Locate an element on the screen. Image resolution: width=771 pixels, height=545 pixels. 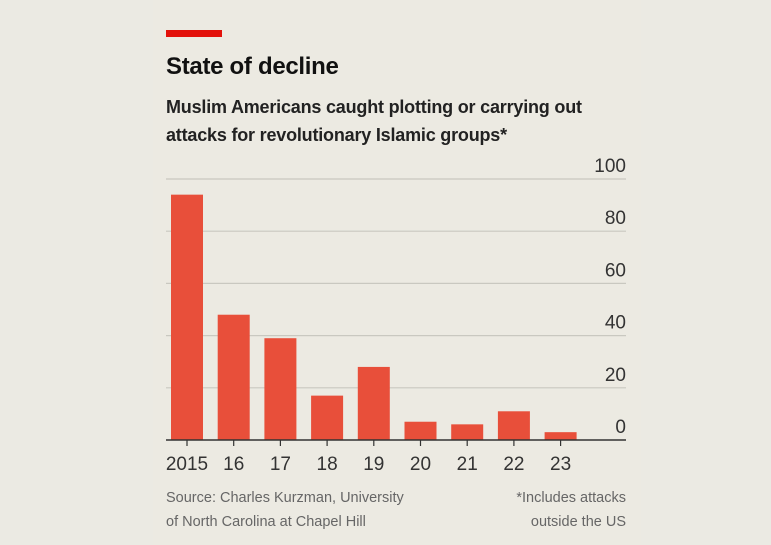
y-tick-label: 40 is located at coordinates (615, 323).